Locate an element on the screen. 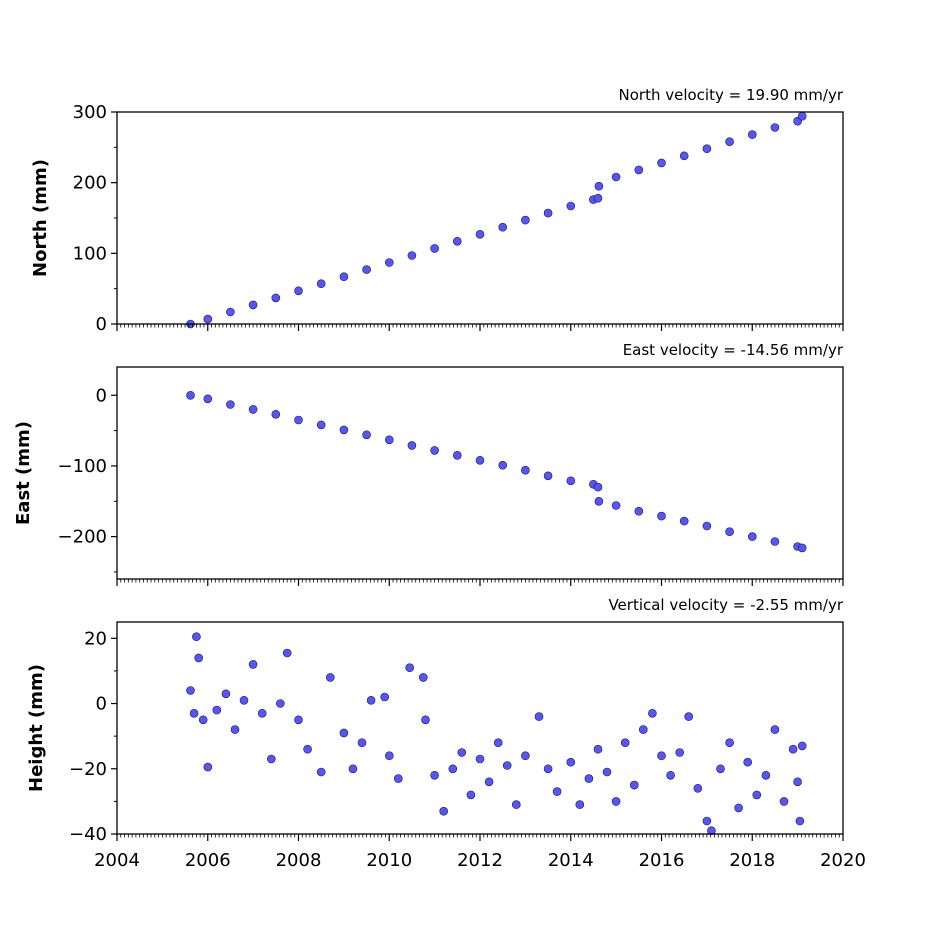  east-y-axis-label: East (mm) is located at coordinates (23, 473).